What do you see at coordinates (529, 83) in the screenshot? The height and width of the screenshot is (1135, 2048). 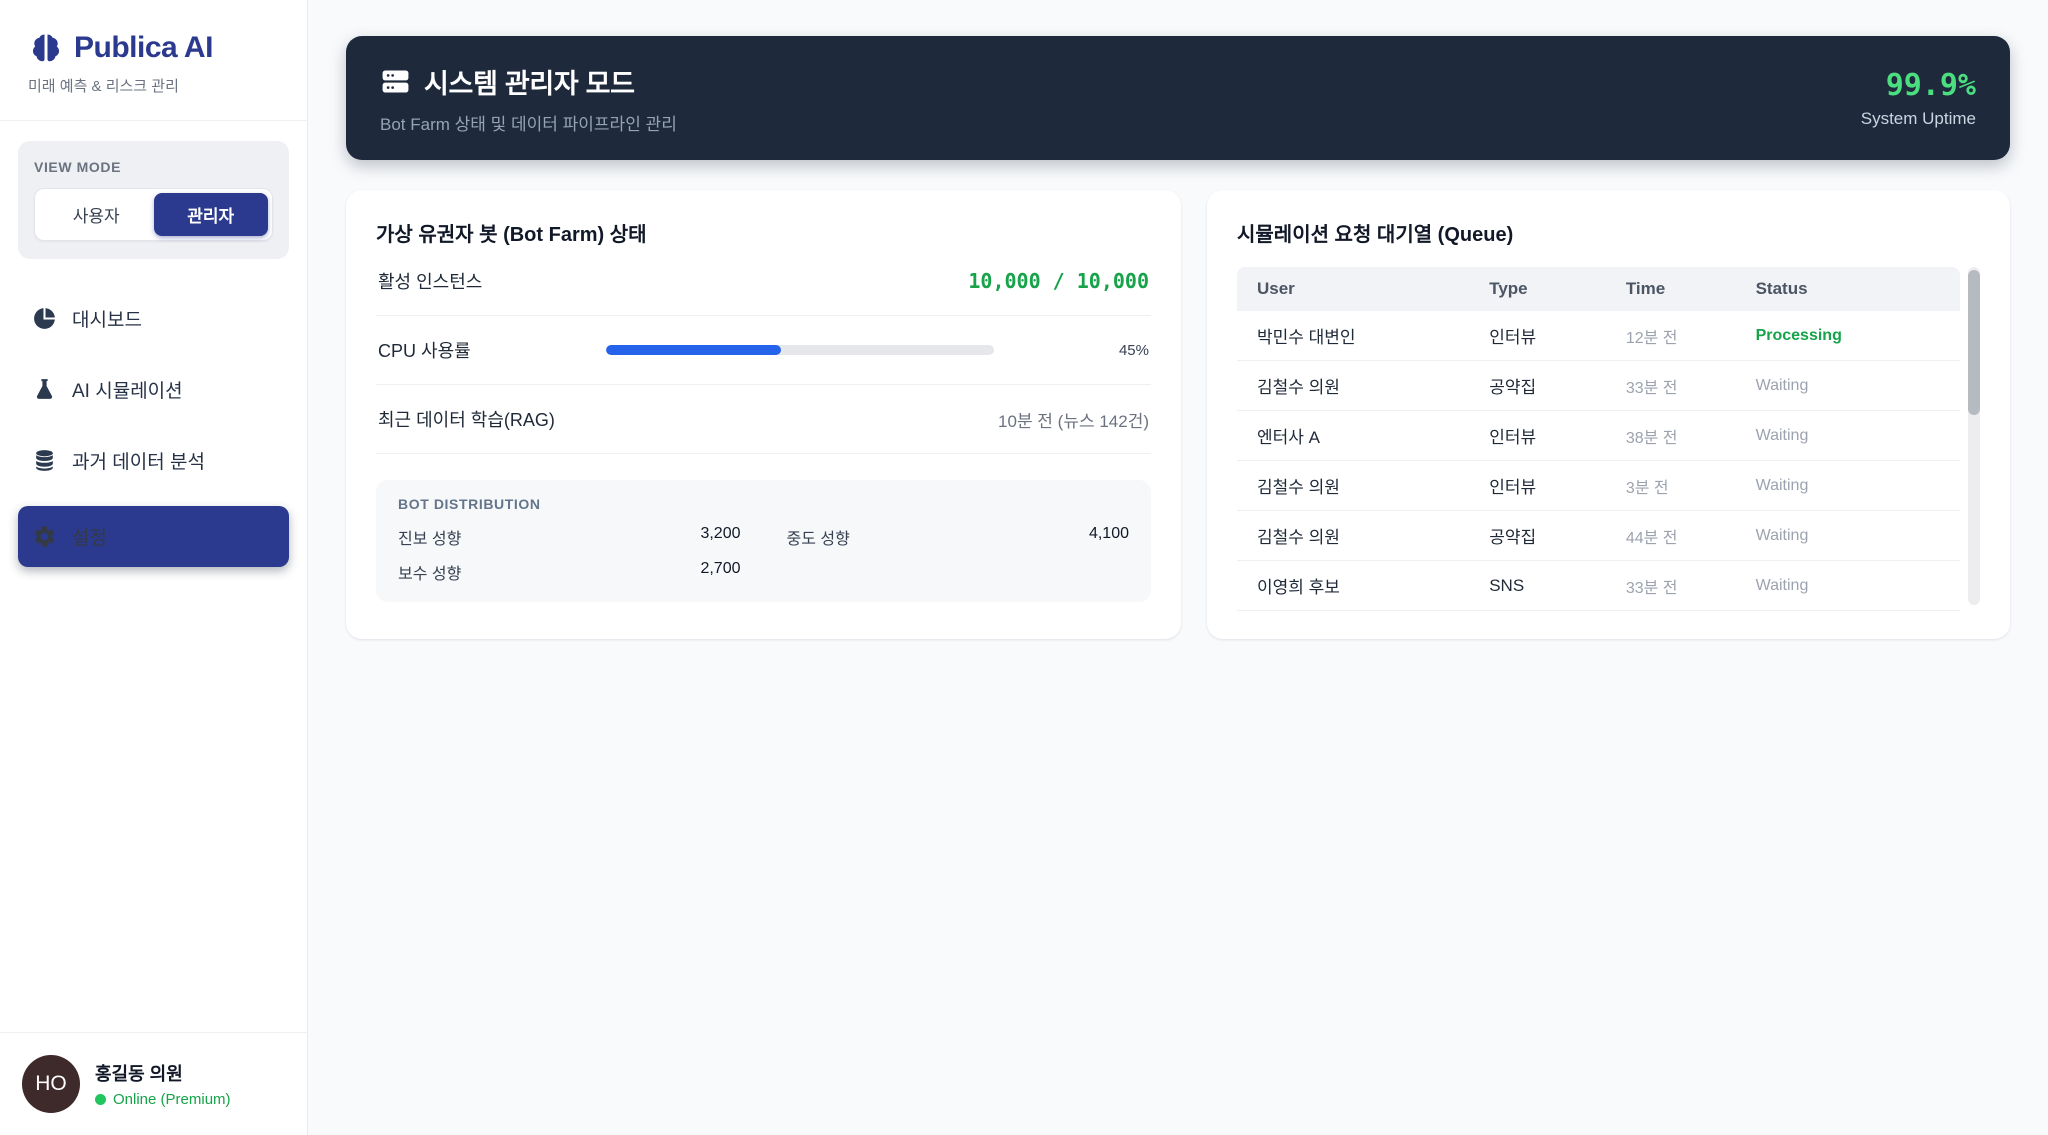 I see `page-title: 시스템 관리자 모드` at bounding box center [529, 83].